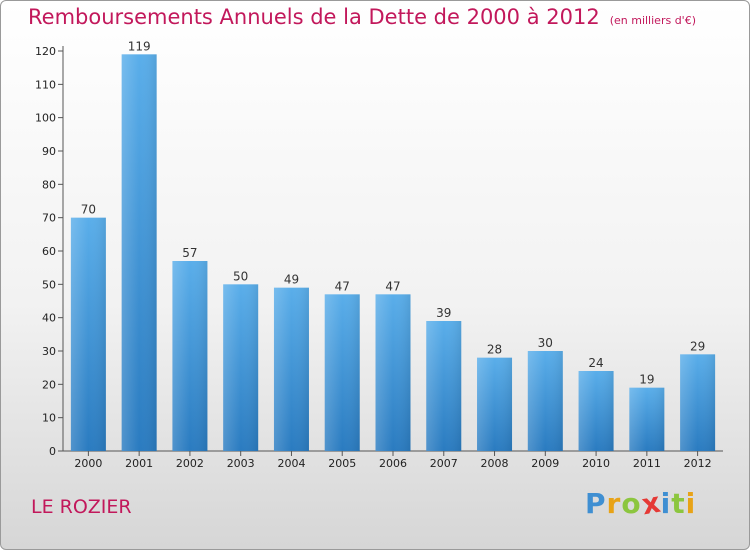 The image size is (750, 550). What do you see at coordinates (45, 84) in the screenshot?
I see `y-tick-label: 110` at bounding box center [45, 84].